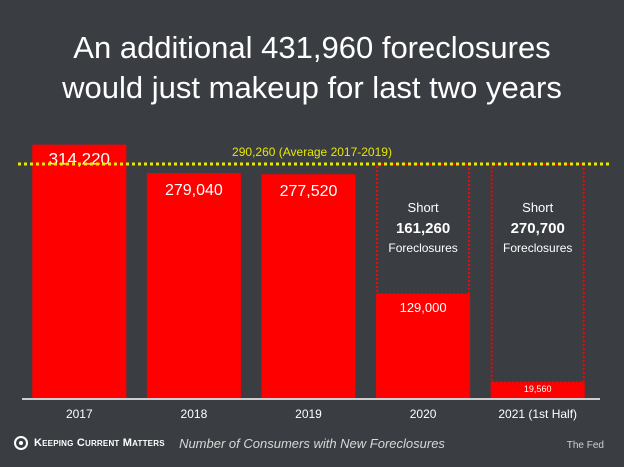 The image size is (624, 467). What do you see at coordinates (79, 159) in the screenshot?
I see `value-label-2017: 314,220` at bounding box center [79, 159].